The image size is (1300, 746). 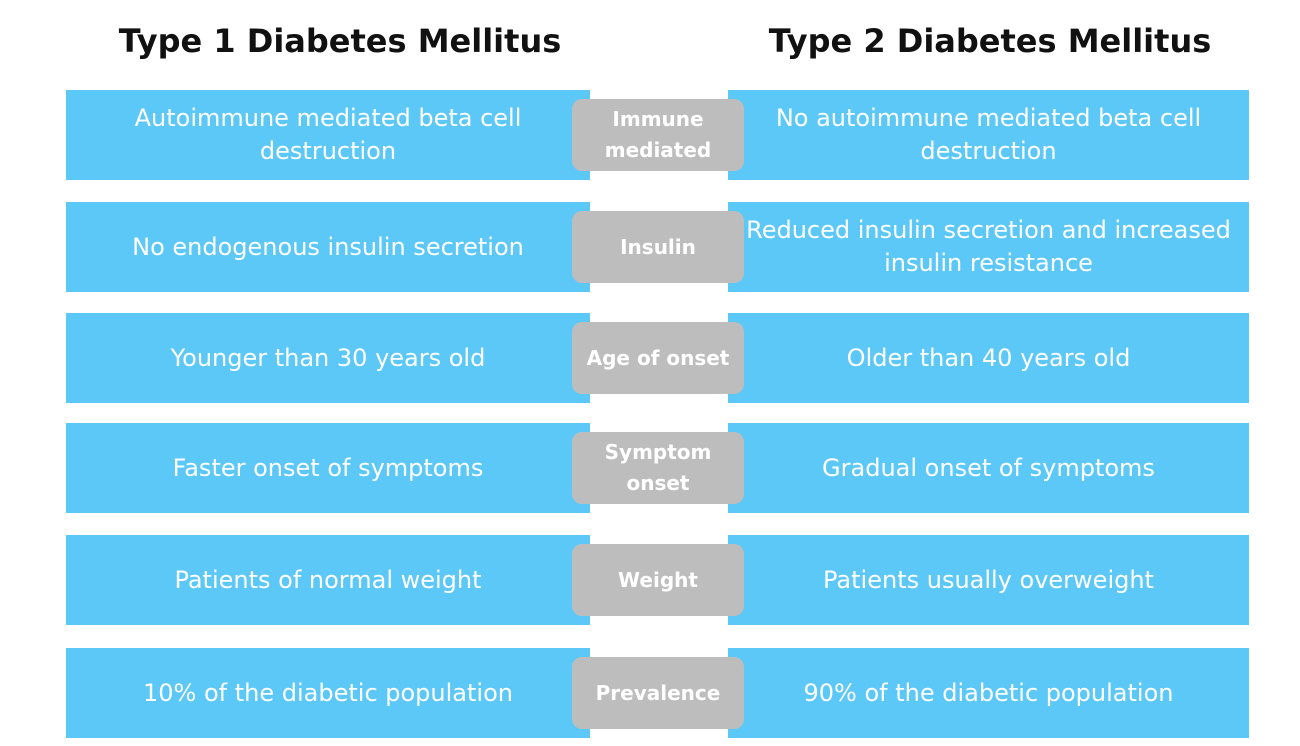 I want to click on type1-symptom-cell: Faster onset of symptoms, so click(x=328, y=468).